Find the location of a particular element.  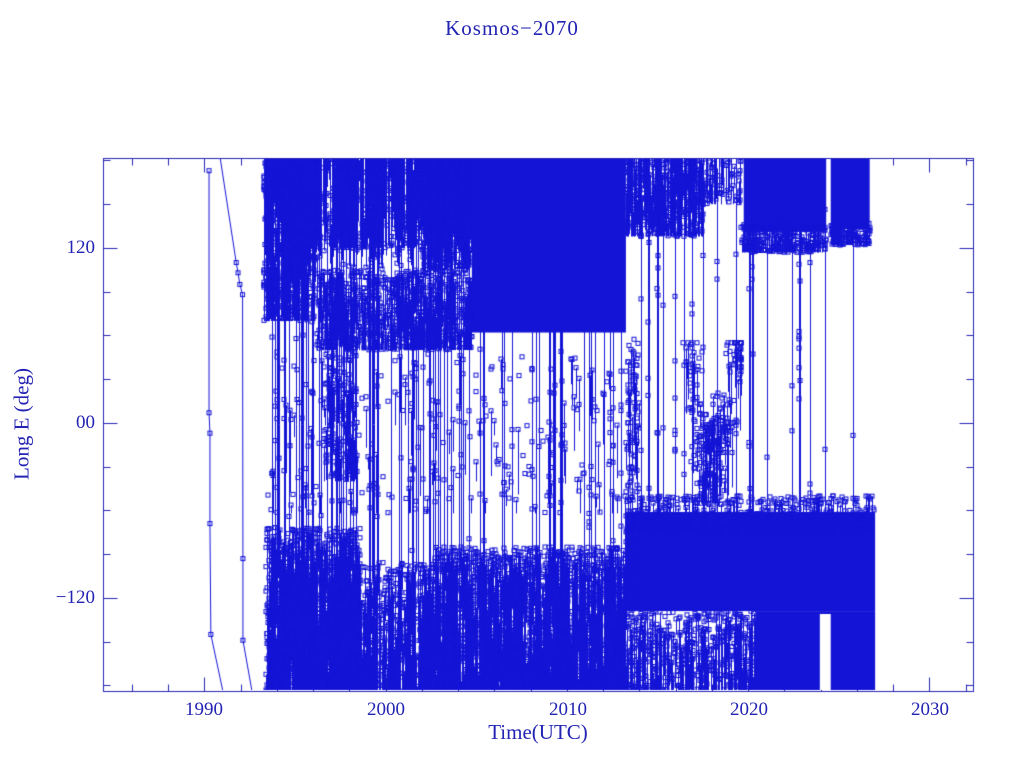

x-tick-label-2000: 2000 is located at coordinates (386, 709).